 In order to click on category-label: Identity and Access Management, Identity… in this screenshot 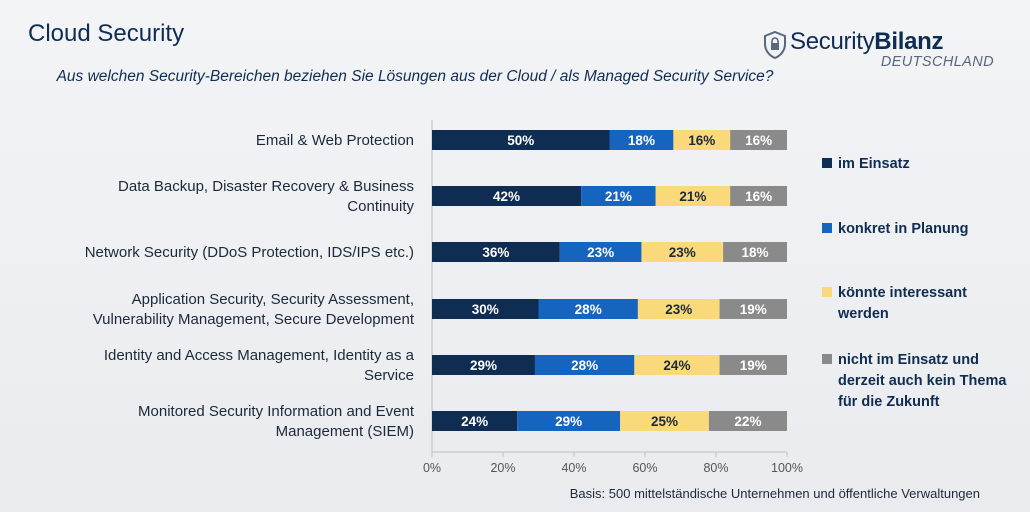, I will do `click(259, 355)`.